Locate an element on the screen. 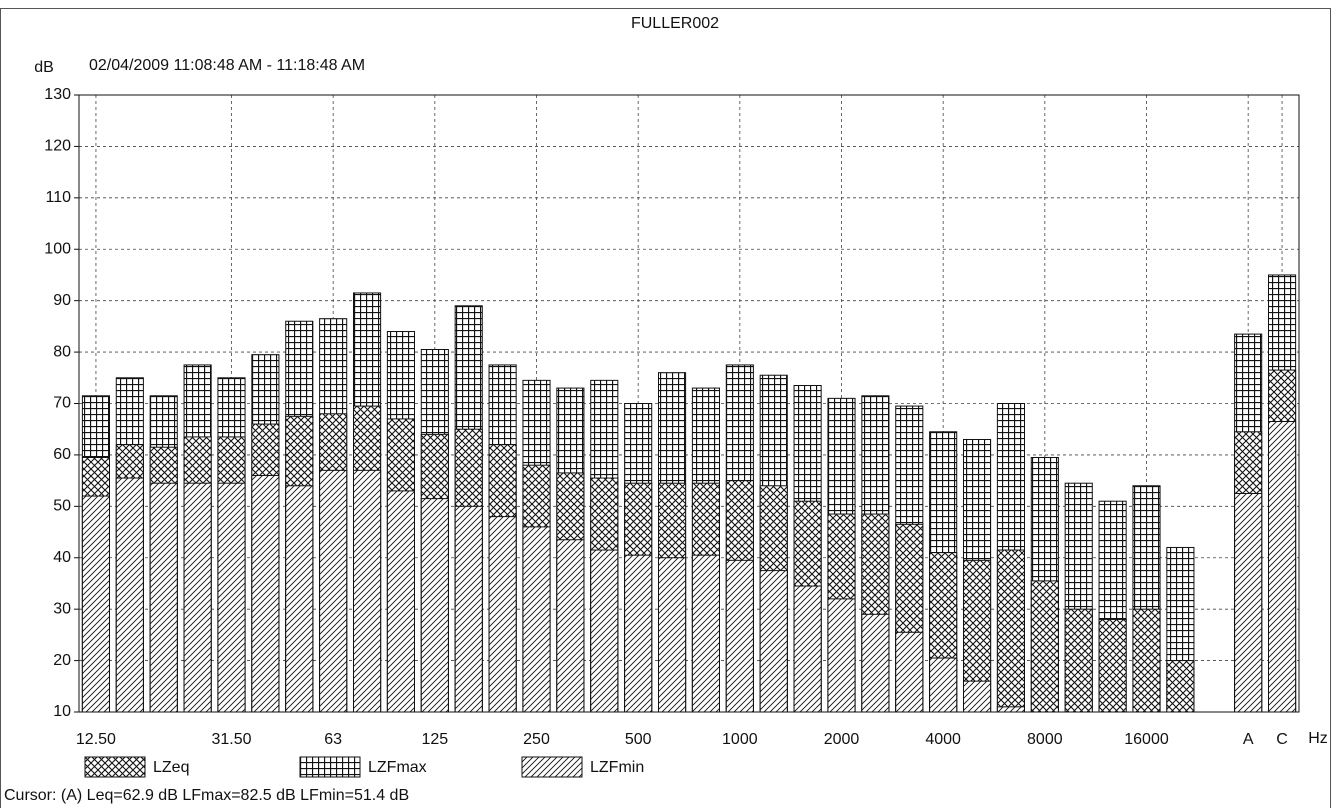 This screenshot has width=1331, height=808. y-tick-label: 30 is located at coordinates (62, 608).